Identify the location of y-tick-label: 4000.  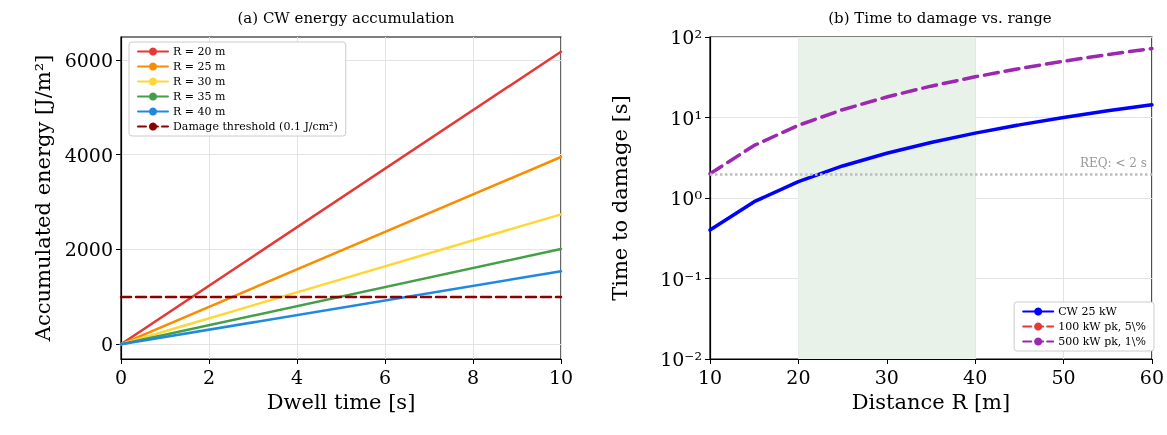
(88, 154).